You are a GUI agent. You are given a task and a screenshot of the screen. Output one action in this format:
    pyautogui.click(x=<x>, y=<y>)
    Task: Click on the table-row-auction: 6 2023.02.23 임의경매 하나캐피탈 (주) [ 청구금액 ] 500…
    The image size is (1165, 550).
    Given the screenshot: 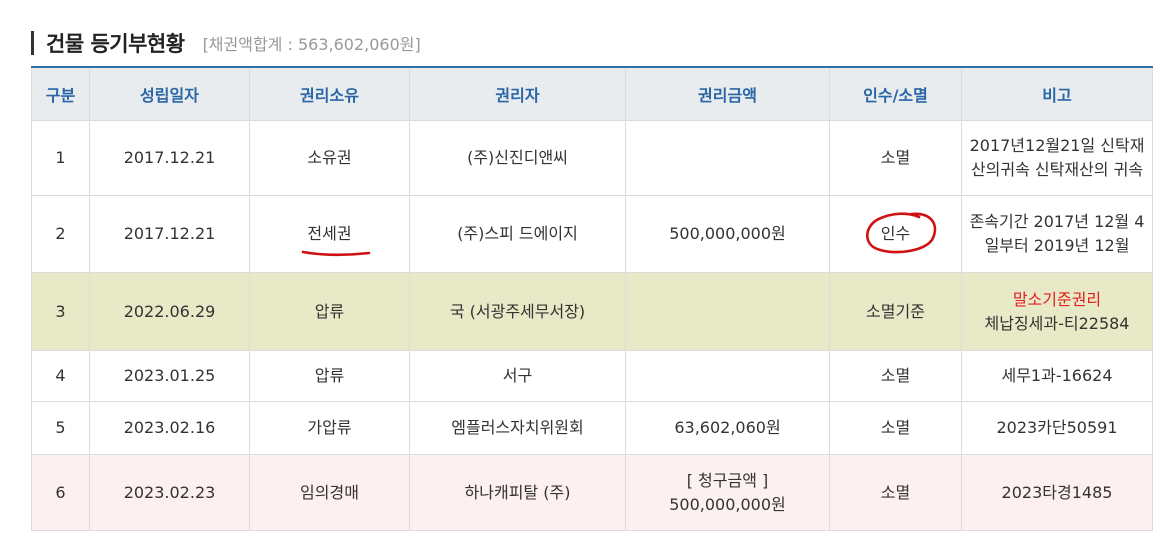 What is the action you would take?
    pyautogui.click(x=592, y=492)
    